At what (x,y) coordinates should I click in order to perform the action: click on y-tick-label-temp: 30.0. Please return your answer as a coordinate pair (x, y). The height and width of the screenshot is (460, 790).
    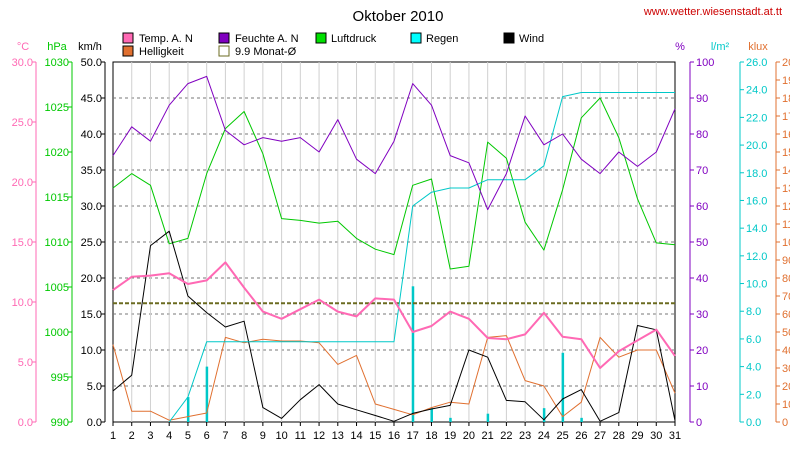
    Looking at the image, I should click on (22, 63).